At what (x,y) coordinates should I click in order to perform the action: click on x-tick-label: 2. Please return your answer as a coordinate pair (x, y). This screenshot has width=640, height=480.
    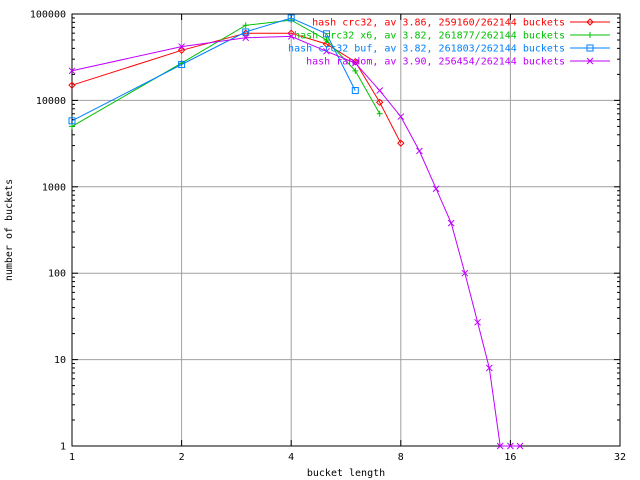
    Looking at the image, I should click on (182, 457).